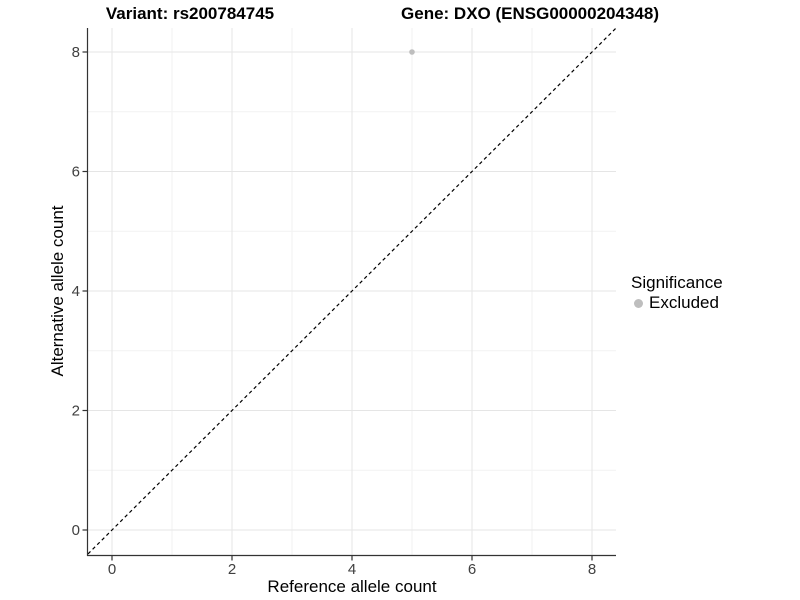  I want to click on y-tick-label: 0, so click(76, 530).